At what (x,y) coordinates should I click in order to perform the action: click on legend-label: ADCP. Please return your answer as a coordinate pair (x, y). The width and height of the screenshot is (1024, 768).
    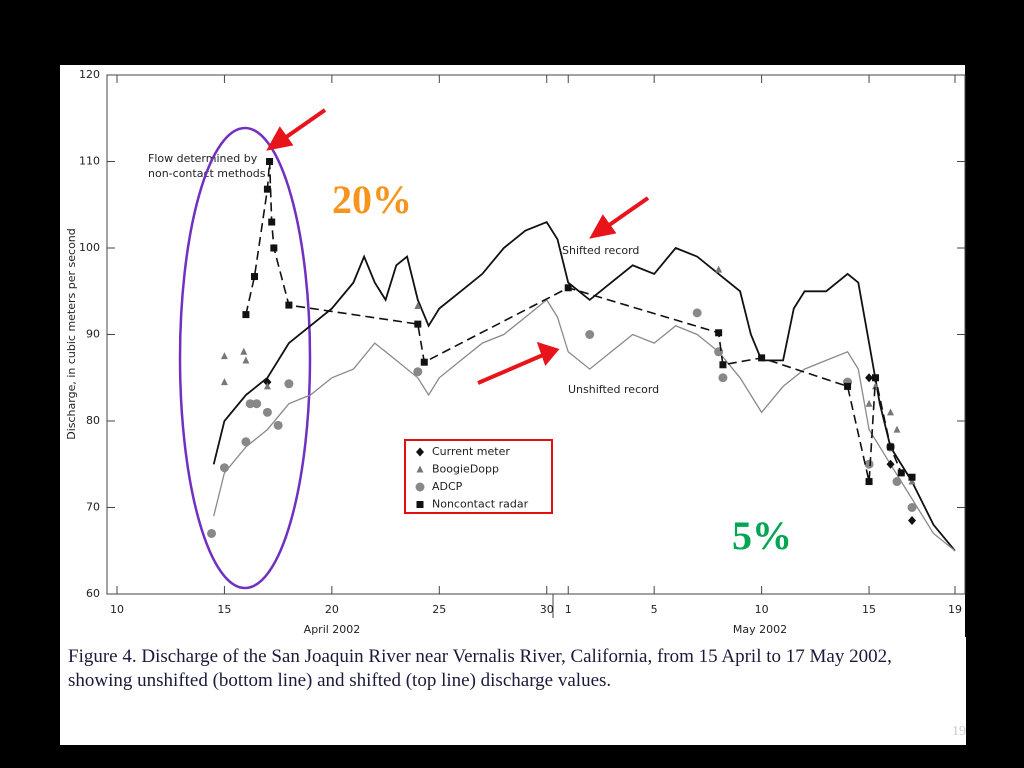
    Looking at the image, I should click on (447, 486).